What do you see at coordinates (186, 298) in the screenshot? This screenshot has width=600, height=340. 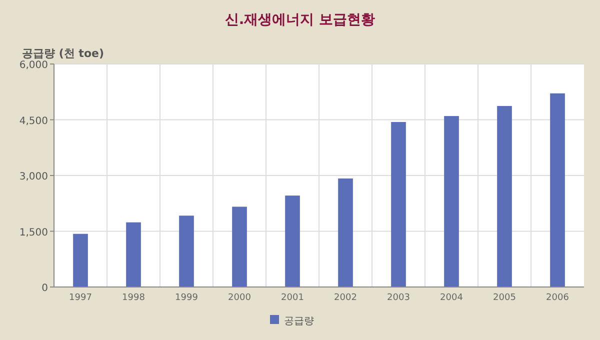 I see `x-tick-label: 1999` at bounding box center [186, 298].